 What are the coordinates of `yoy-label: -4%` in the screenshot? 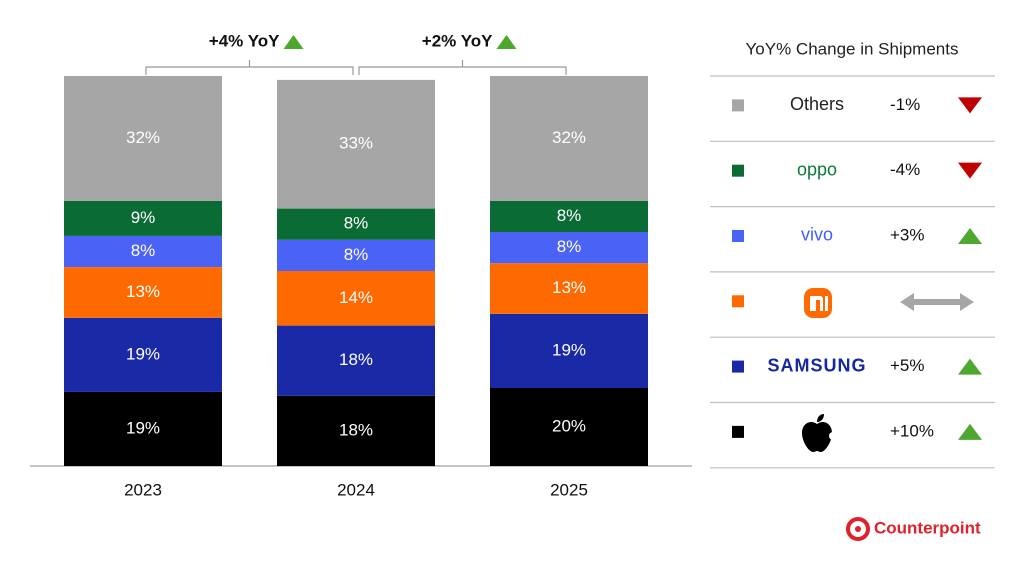 It's located at (905, 169).